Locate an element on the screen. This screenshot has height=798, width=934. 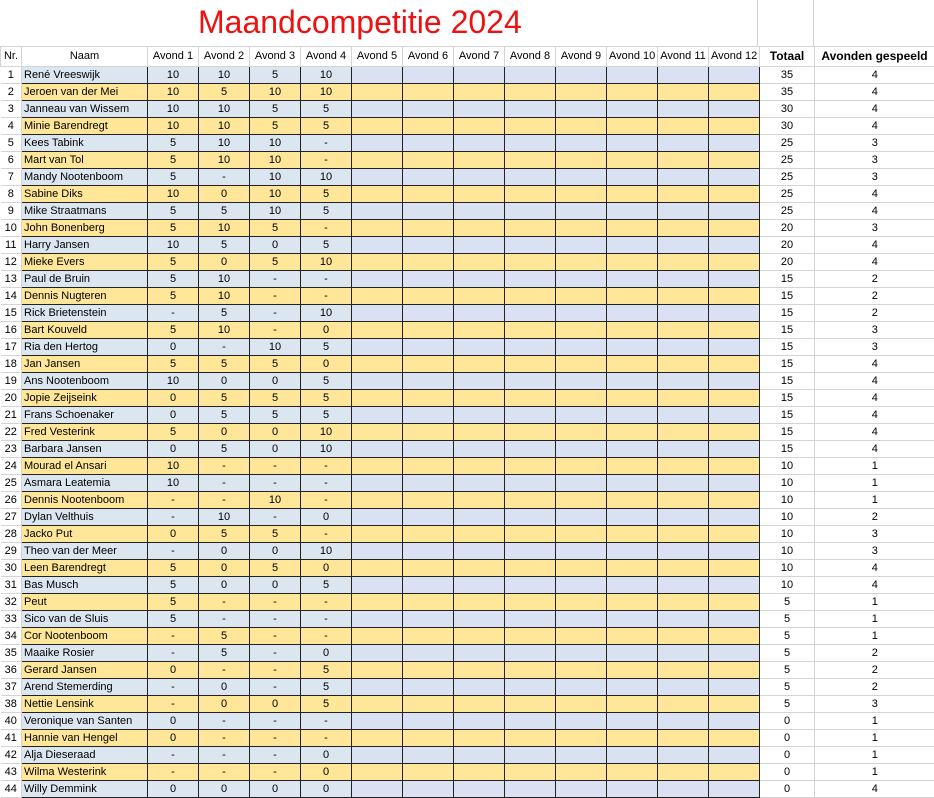
header-avond-4: Avond 4 is located at coordinates (326, 57).